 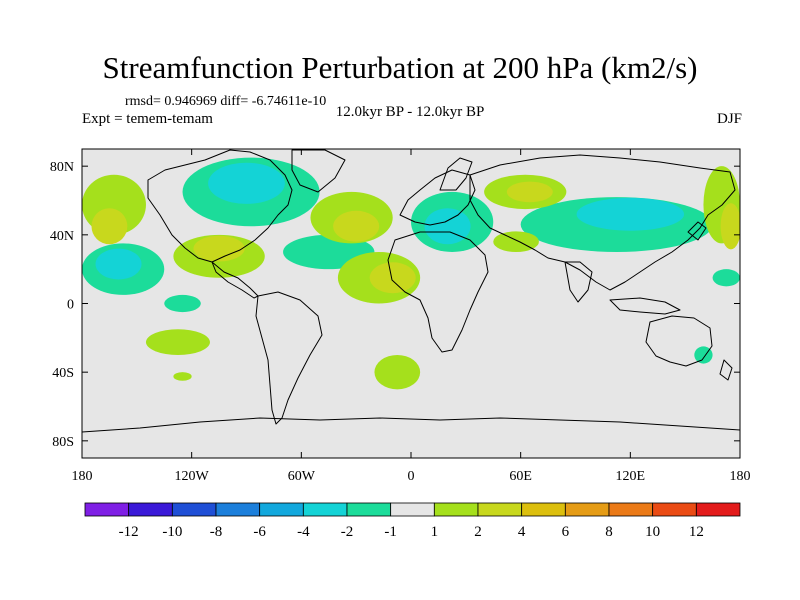 I want to click on x-tick-label: 60W, so click(x=302, y=476).